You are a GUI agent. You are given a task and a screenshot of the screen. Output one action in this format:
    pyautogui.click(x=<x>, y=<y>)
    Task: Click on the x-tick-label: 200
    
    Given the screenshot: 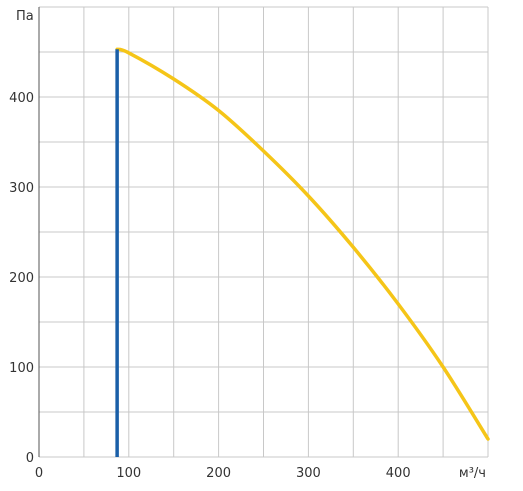 What is the action you would take?
    pyautogui.click(x=218, y=473)
    